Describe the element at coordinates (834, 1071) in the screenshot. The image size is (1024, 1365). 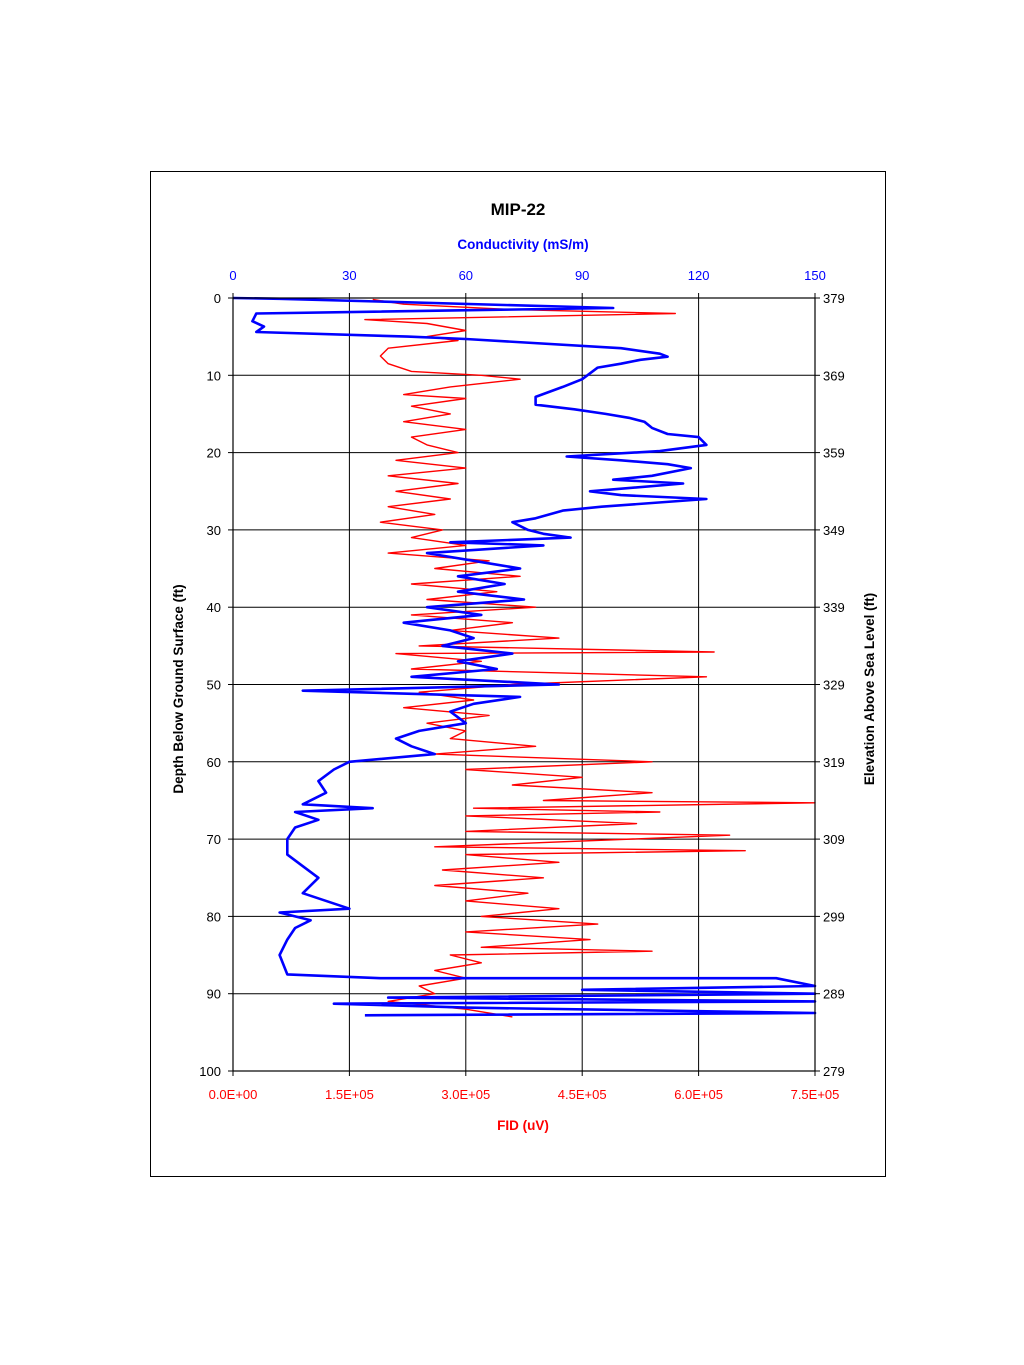
I see `right-tick-label: 279` at that location.